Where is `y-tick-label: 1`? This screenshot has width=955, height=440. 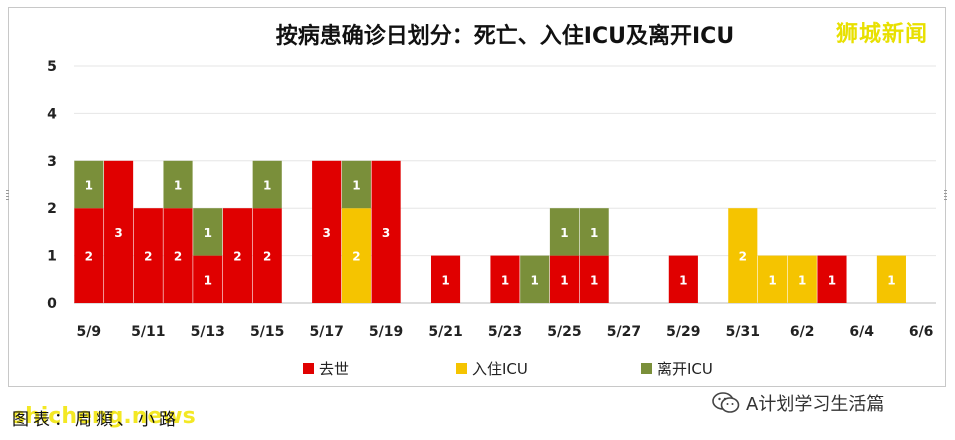 y-tick-label: 1 is located at coordinates (52, 257).